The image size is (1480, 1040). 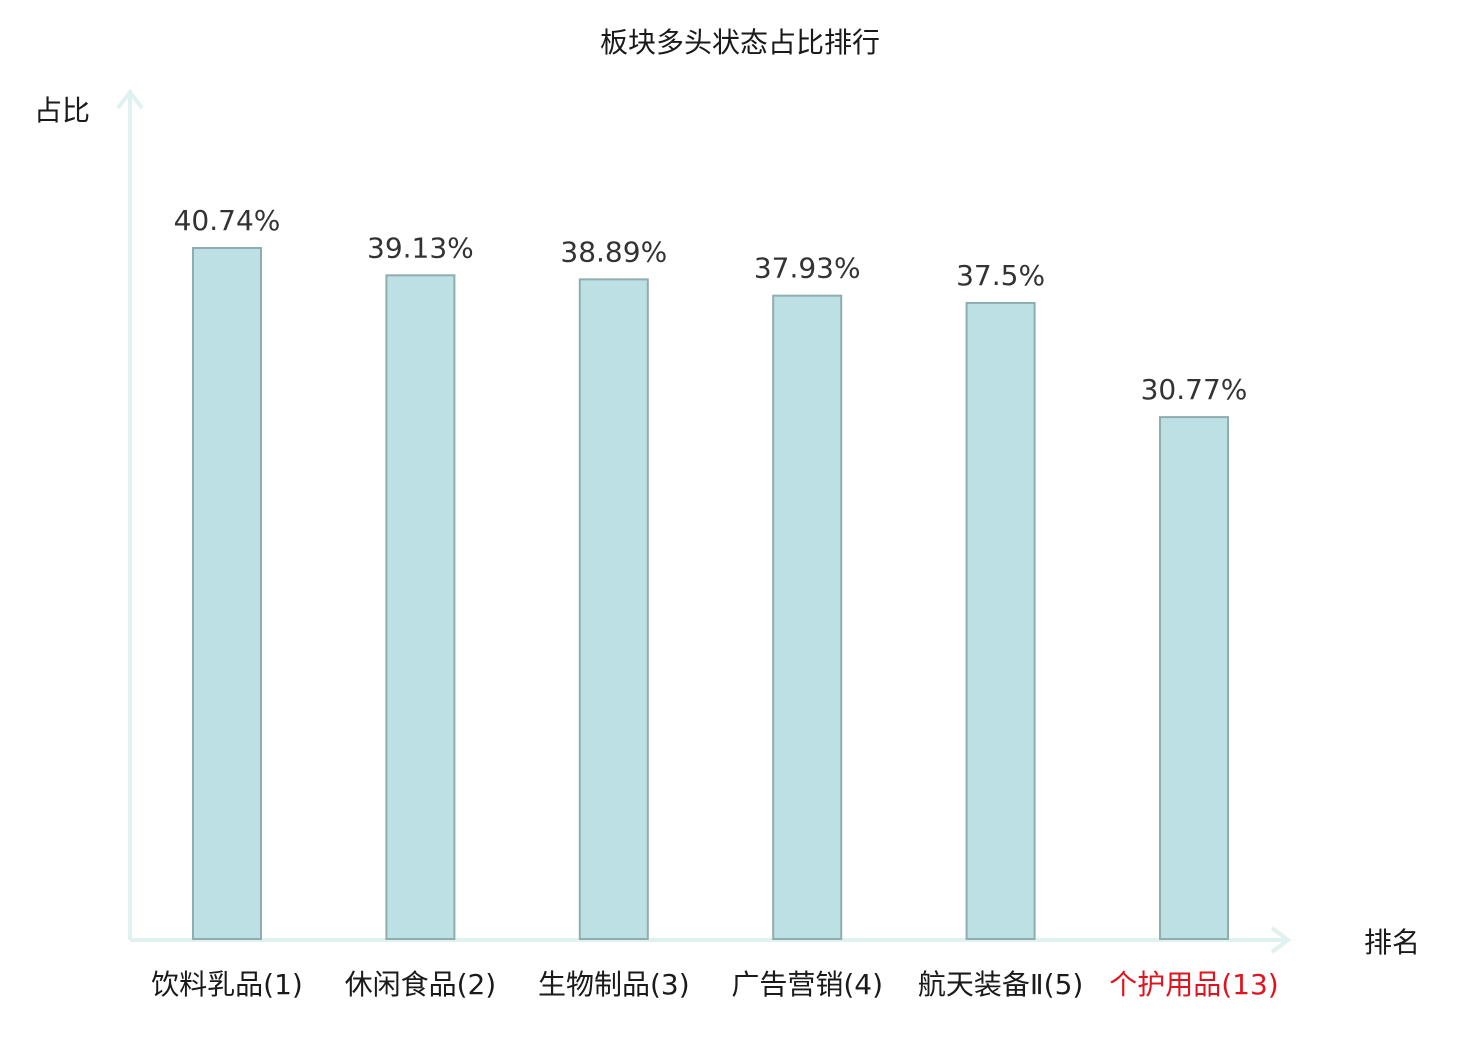 What do you see at coordinates (711, 305) in the screenshot?
I see `value-labels-group: 40.74% 39.13% 38.89% 37.93% 37.5% 30.77%` at bounding box center [711, 305].